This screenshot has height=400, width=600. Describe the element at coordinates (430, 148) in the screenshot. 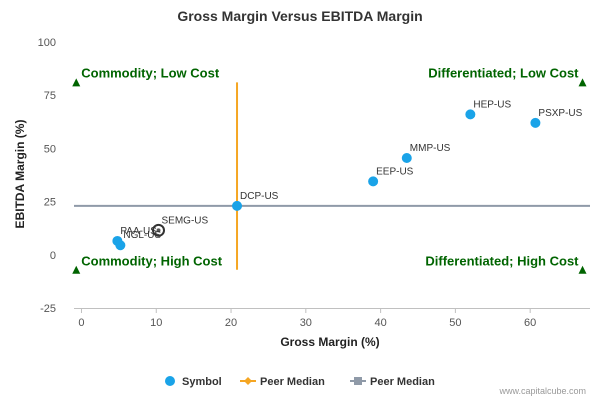

I see `data-point-label: MMP-US` at that location.